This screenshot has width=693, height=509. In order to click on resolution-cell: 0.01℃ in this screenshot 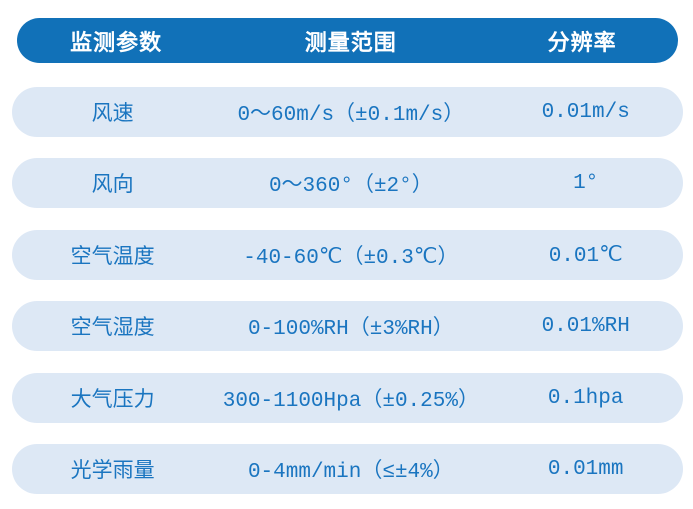, I will do `click(585, 256)`.